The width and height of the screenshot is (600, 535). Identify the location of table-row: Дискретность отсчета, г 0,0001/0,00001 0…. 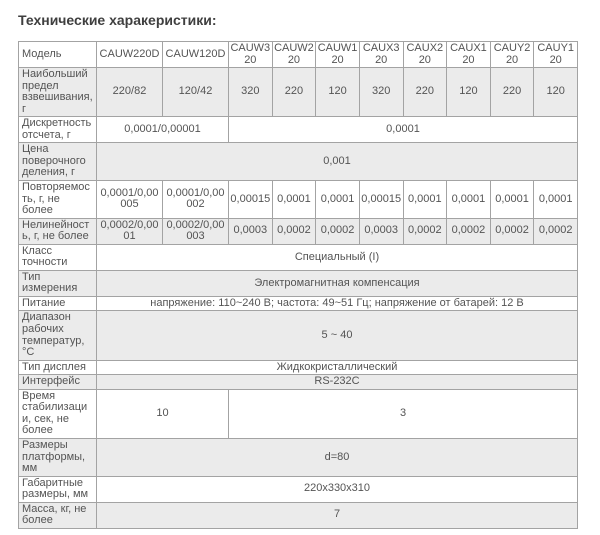
(298, 130).